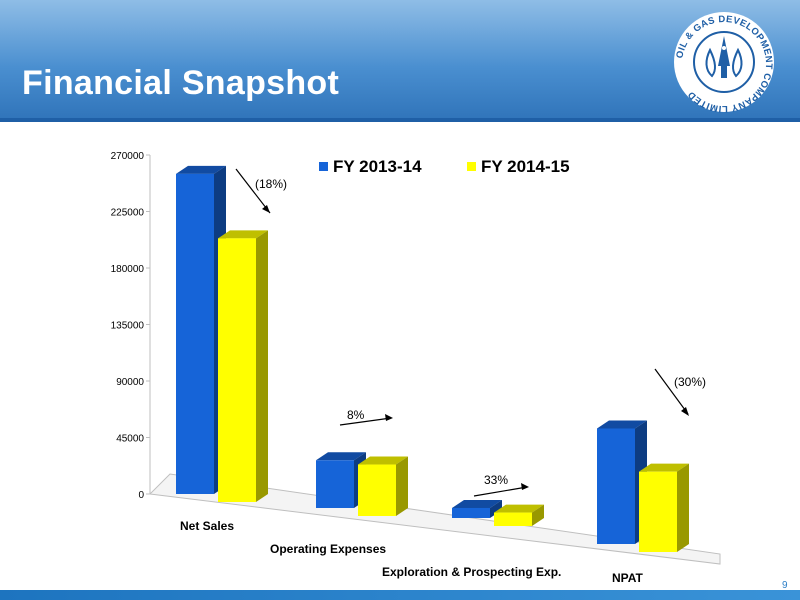 The image size is (800, 600). What do you see at coordinates (262, 366) in the screenshot?
I see `bar-2014-0-side` at bounding box center [262, 366].